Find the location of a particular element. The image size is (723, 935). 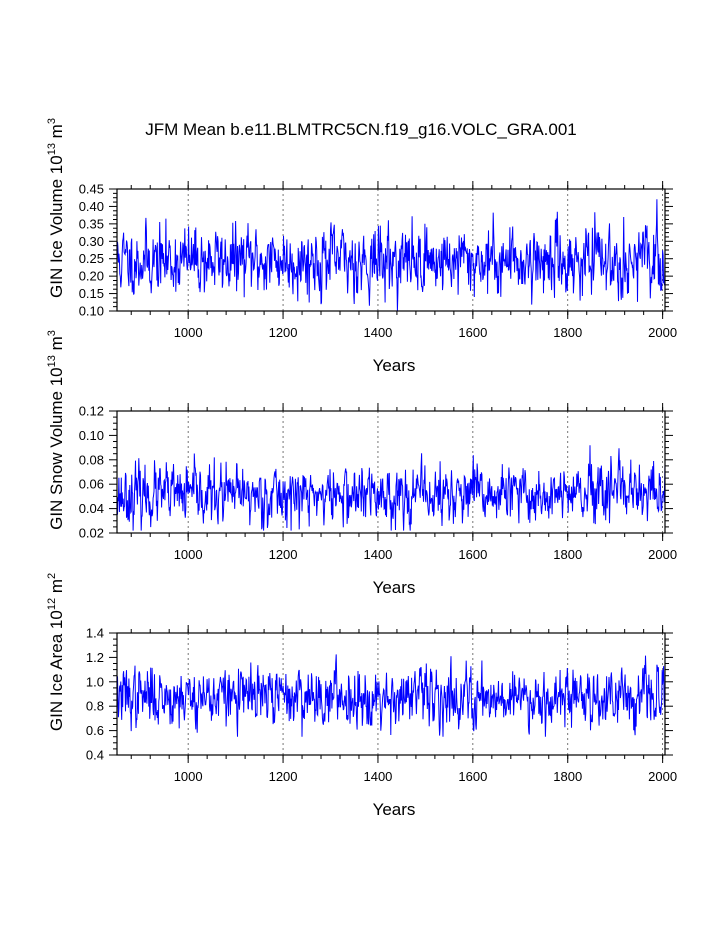

y-tick-label: 0.45 is located at coordinates (91, 189).